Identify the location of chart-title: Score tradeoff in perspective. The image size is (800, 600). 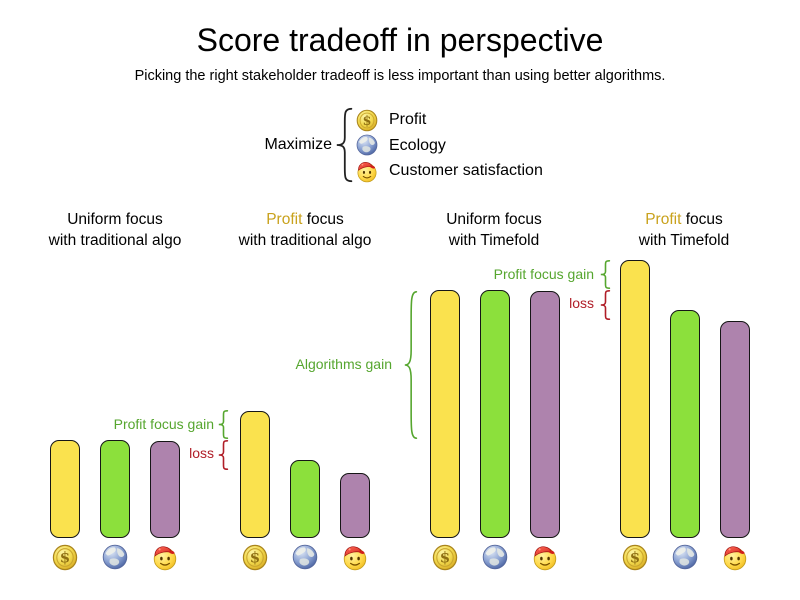
(400, 40).